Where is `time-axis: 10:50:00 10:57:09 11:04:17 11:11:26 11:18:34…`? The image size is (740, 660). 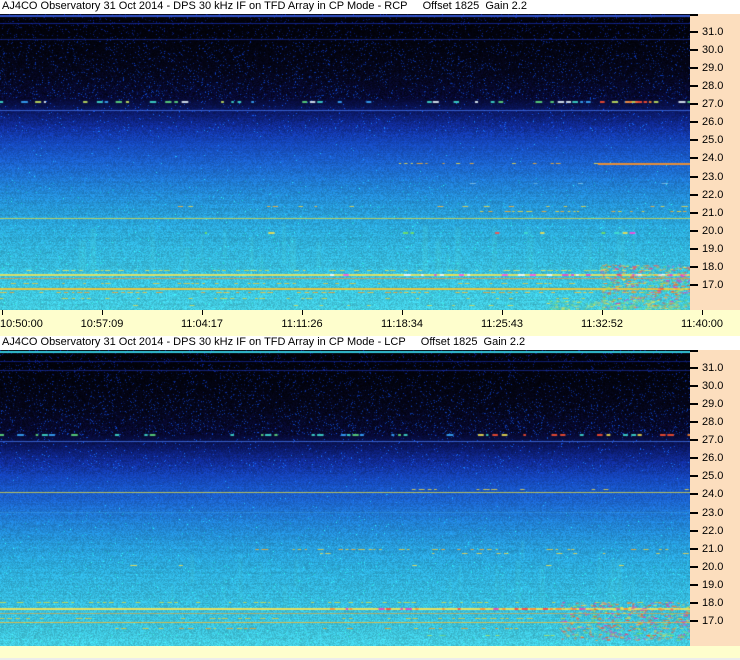
time-axis: 10:50:00 10:57:09 11:04:17 11:11:26 11:18:34… is located at coordinates (370, 323).